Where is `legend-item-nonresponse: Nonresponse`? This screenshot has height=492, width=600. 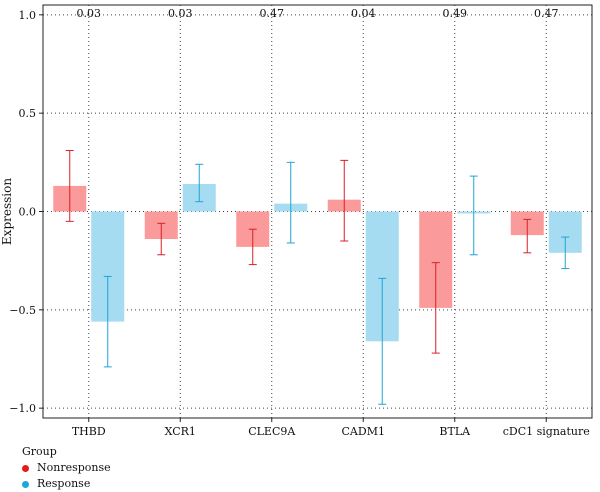
legend-item-nonresponse: Nonresponse is located at coordinates (66, 468).